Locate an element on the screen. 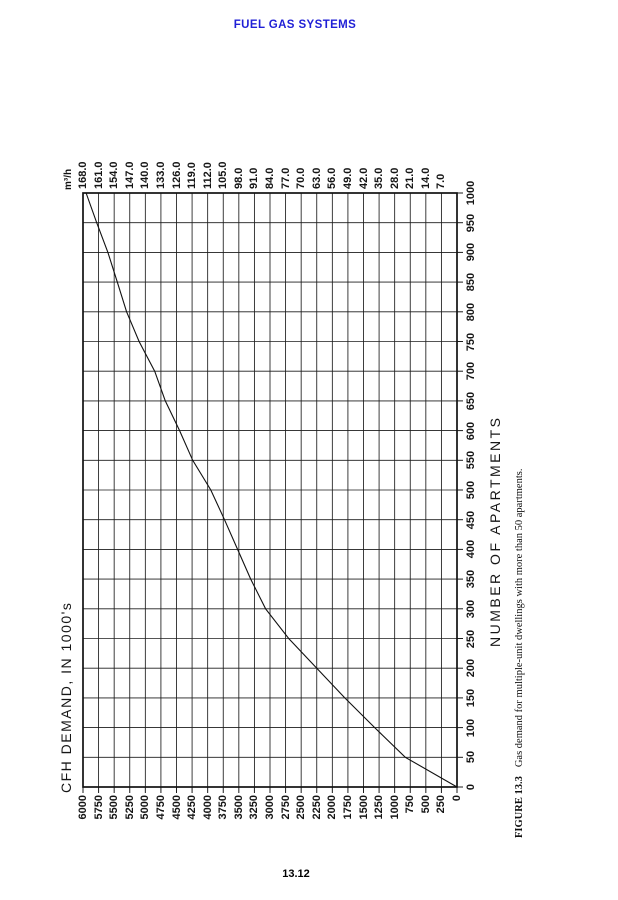 This screenshot has height=900, width=618. m3h-tick-label: 84.0 is located at coordinates (270, 178).